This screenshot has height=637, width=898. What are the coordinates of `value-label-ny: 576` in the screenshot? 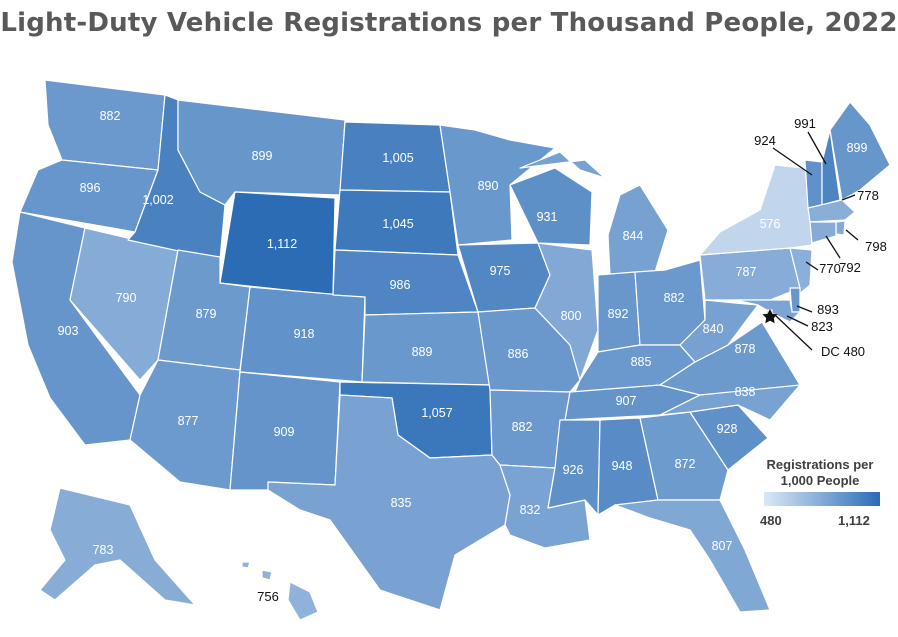 It's located at (770, 224).